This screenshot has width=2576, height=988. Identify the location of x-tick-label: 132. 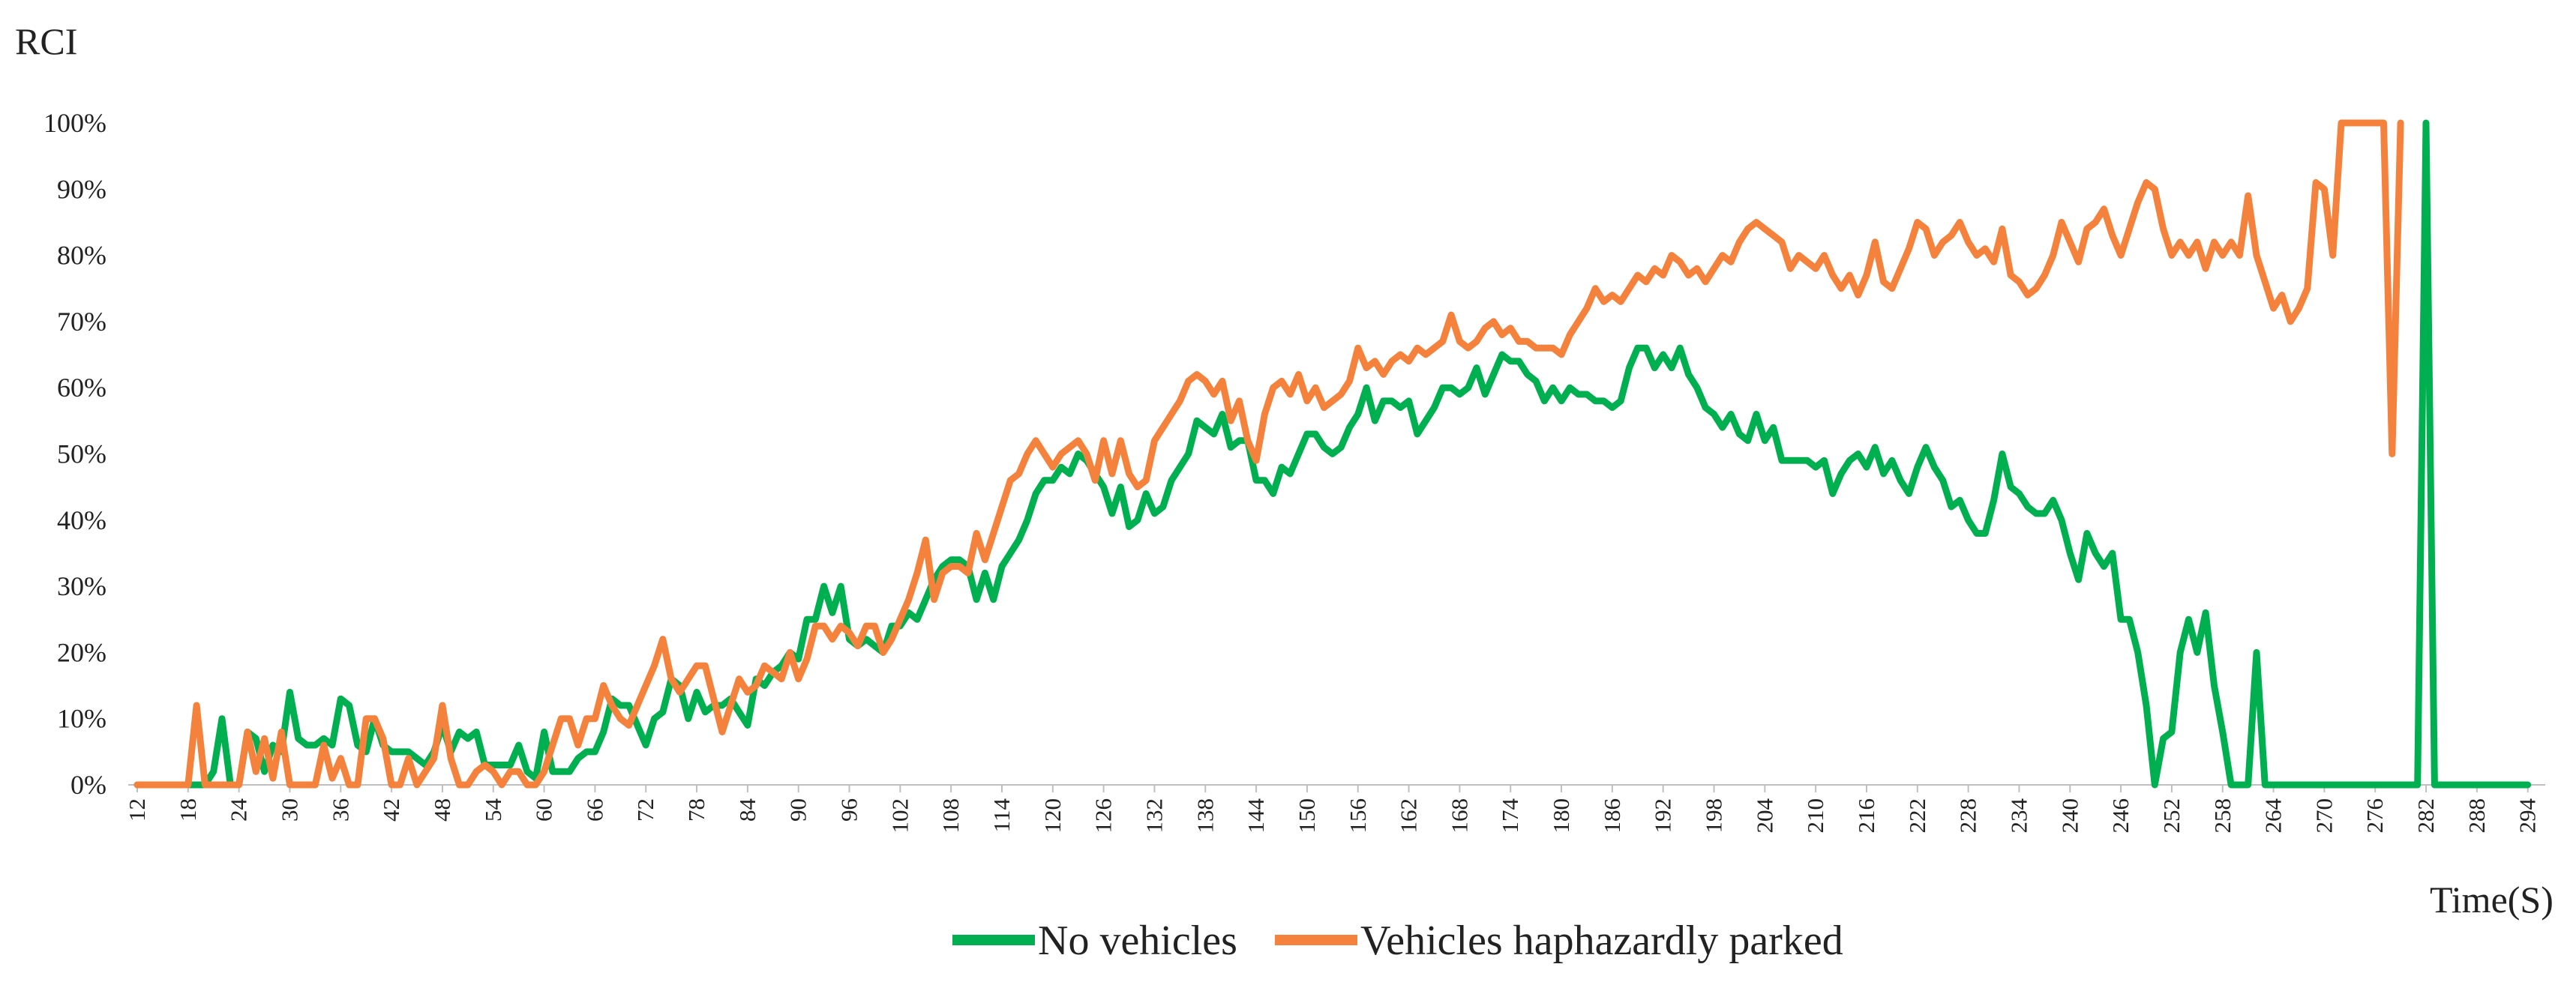
(1154, 816).